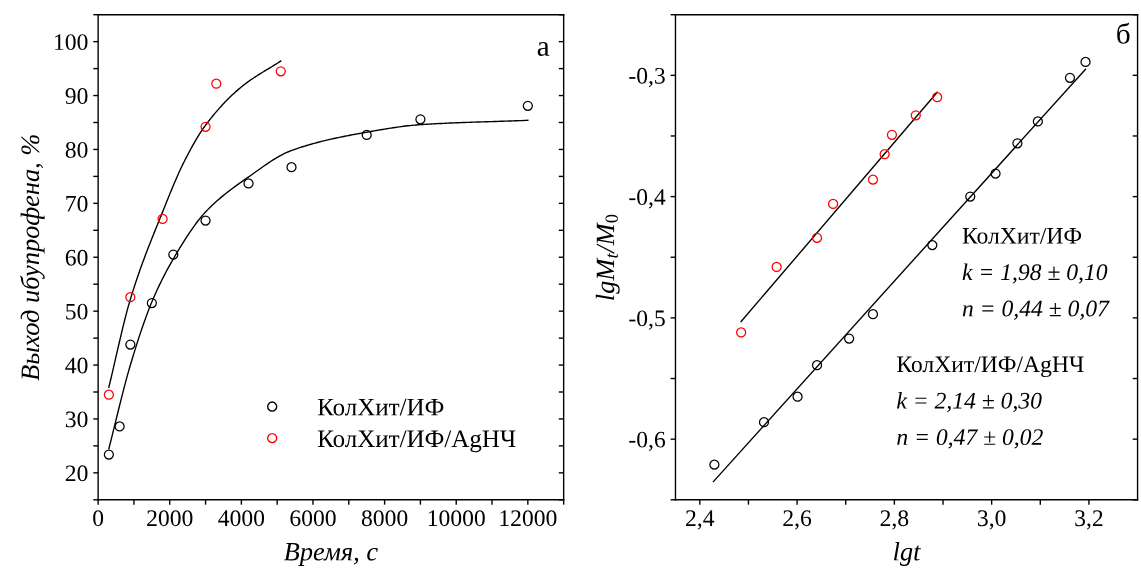 This screenshot has height=588, width=1141. I want to click on annotation: k = 2,14 ± 0,30, so click(969, 402).